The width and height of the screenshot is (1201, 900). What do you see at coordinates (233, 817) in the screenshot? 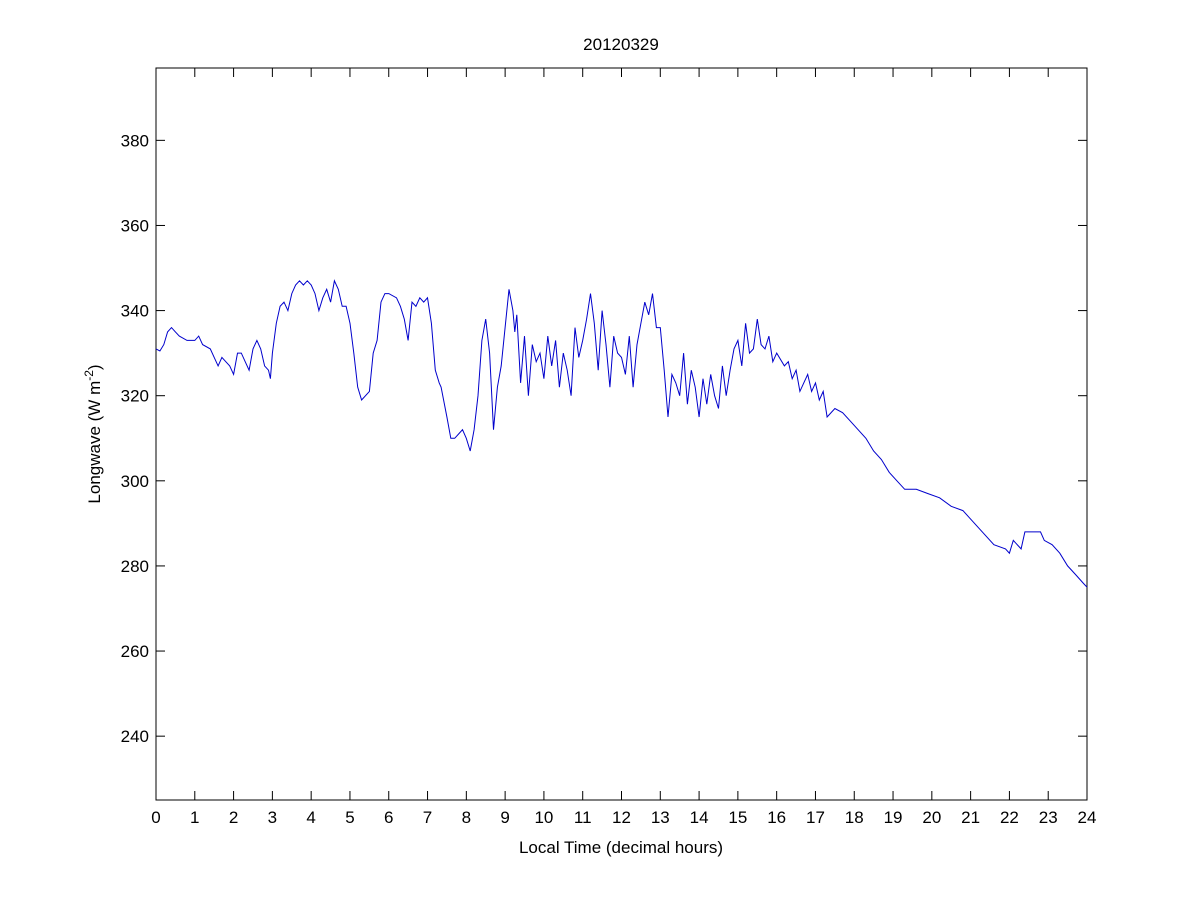
I see `x-tick-label: 2` at bounding box center [233, 817].